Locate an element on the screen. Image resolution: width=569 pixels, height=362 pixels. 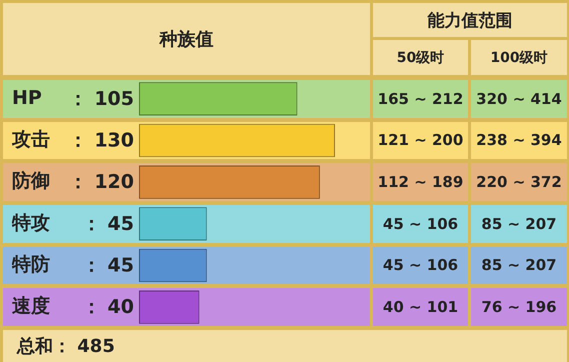
text: 121 ~ 200 is located at coordinates (420, 141).